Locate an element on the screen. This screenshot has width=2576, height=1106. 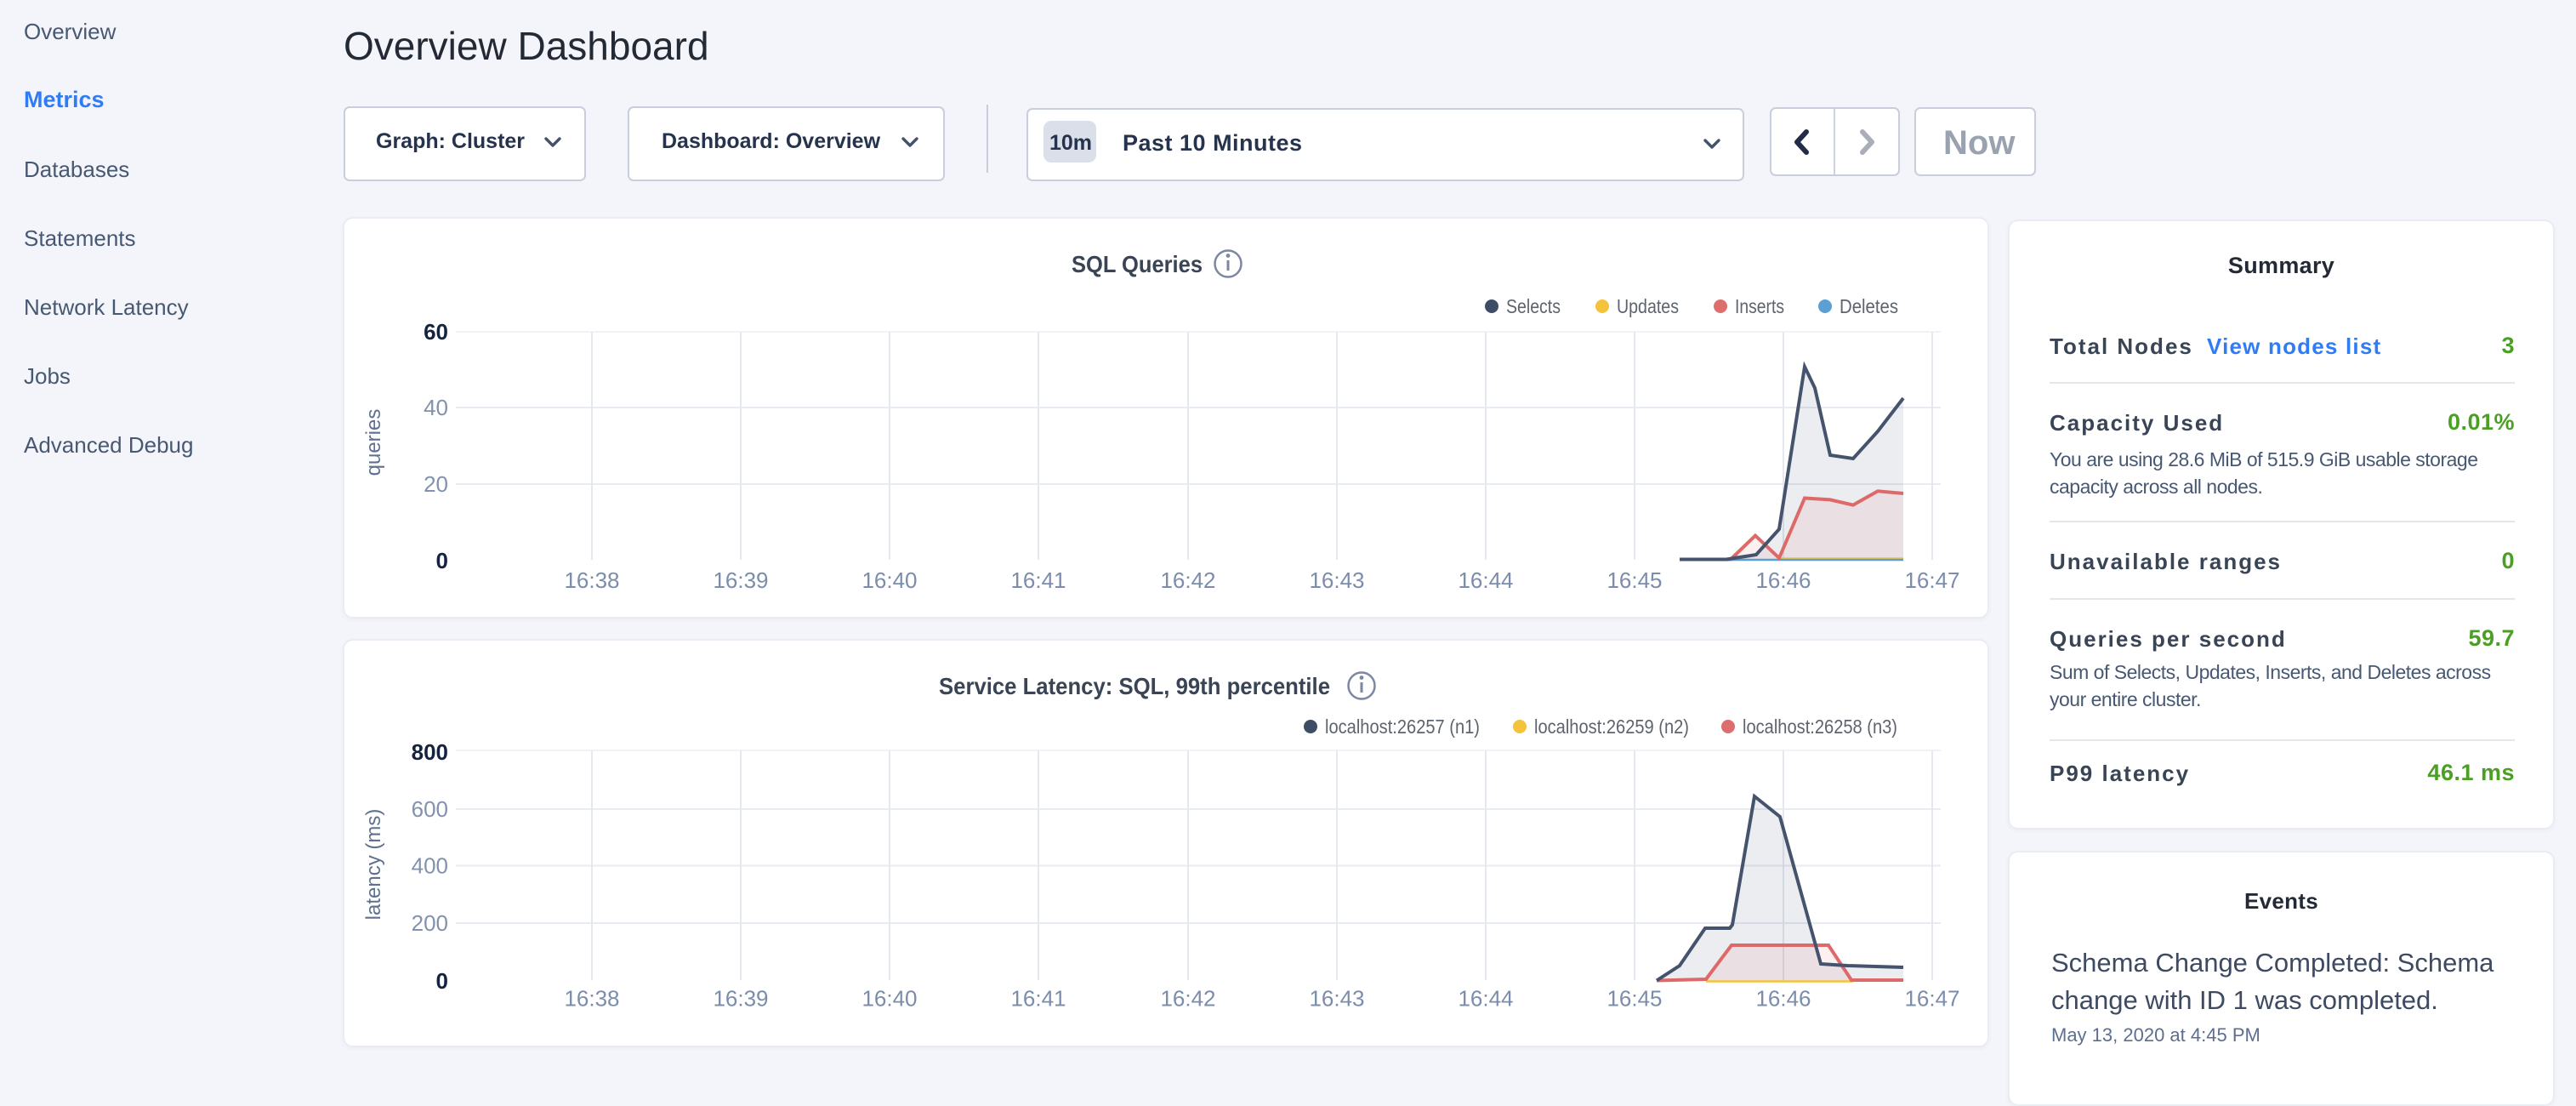
svg-text: 40 is located at coordinates (436, 407).